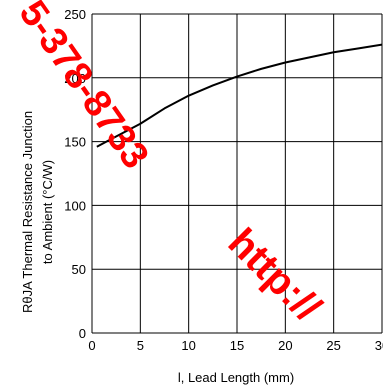 The width and height of the screenshot is (383, 392). Describe the element at coordinates (140, 345) in the screenshot. I see `x-tick-label: 5` at that location.